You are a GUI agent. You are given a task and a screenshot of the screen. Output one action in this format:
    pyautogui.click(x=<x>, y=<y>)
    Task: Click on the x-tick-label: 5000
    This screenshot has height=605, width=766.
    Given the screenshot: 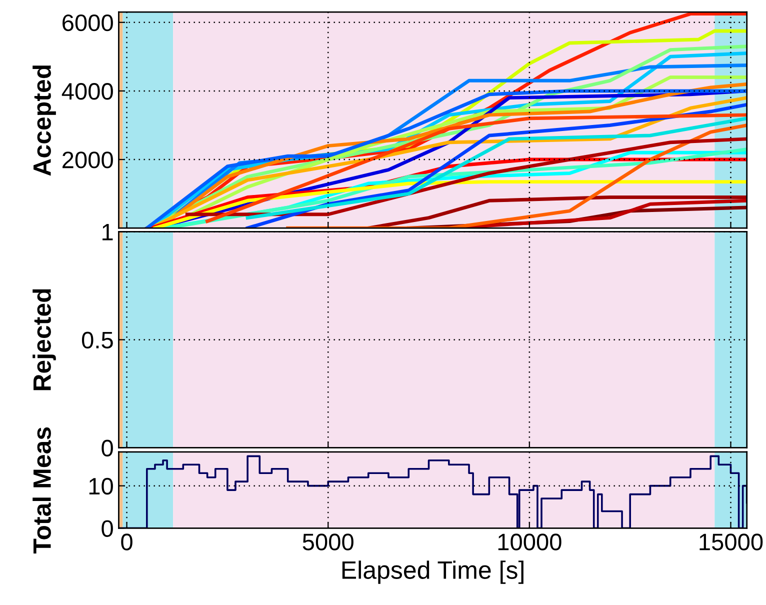 What is the action you would take?
    pyautogui.click(x=328, y=542)
    